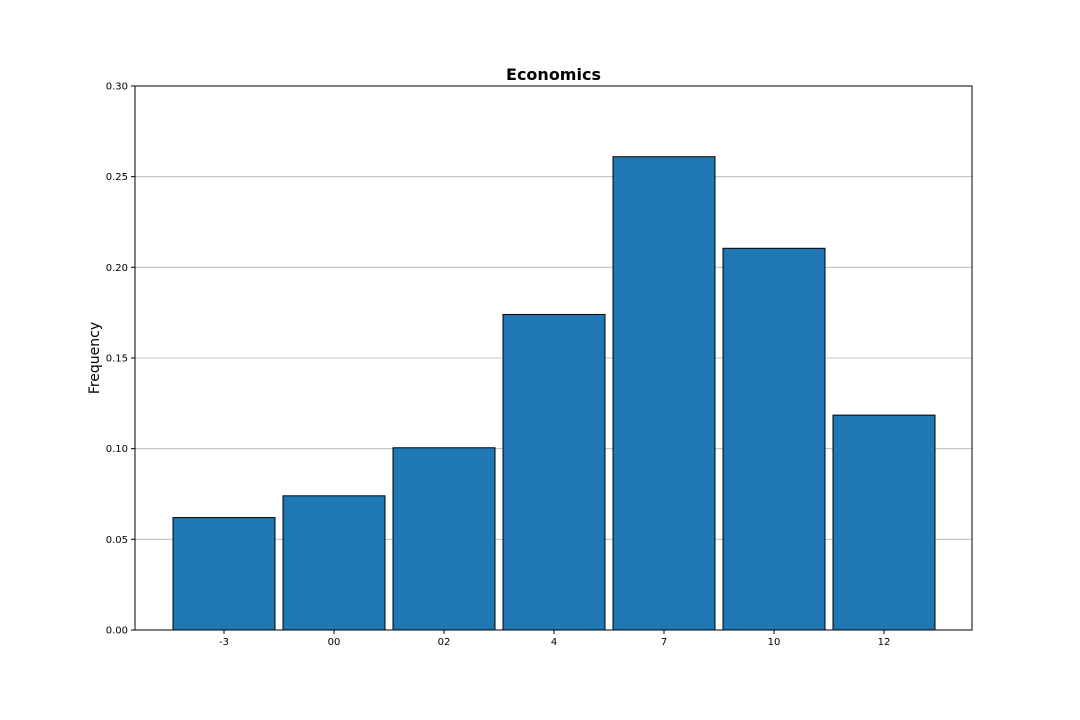 Image resolution: width=1080 pixels, height=720 pixels. I want to click on y-tick-label: 0.15, so click(117, 359).